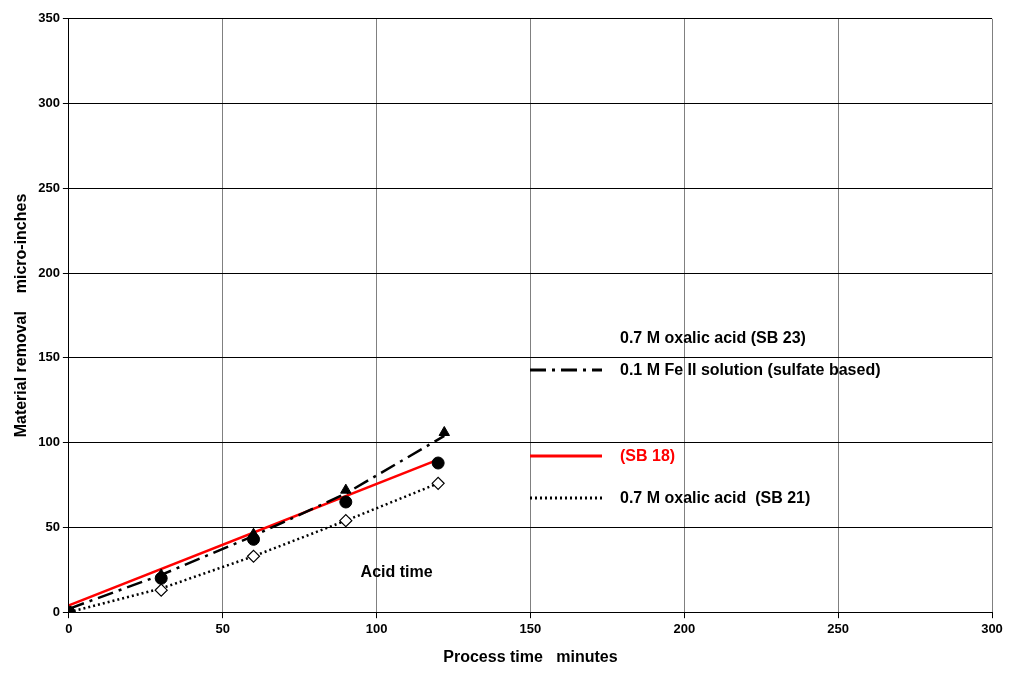  Describe the element at coordinates (992, 628) in the screenshot. I see `x-tick-label: 300` at that location.